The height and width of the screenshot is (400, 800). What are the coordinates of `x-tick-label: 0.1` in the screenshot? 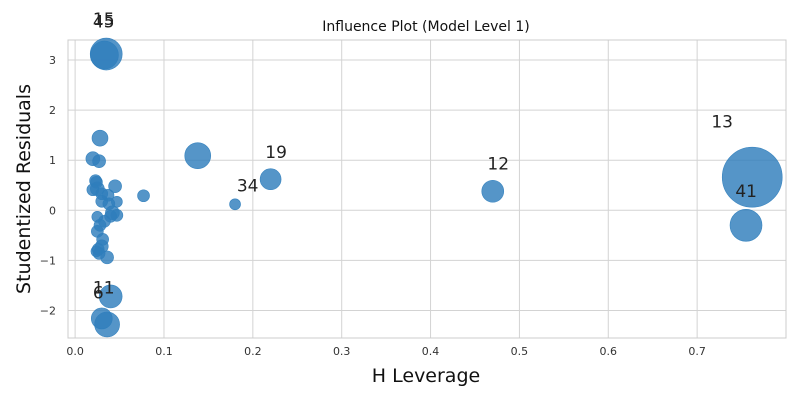 It's located at (164, 351).